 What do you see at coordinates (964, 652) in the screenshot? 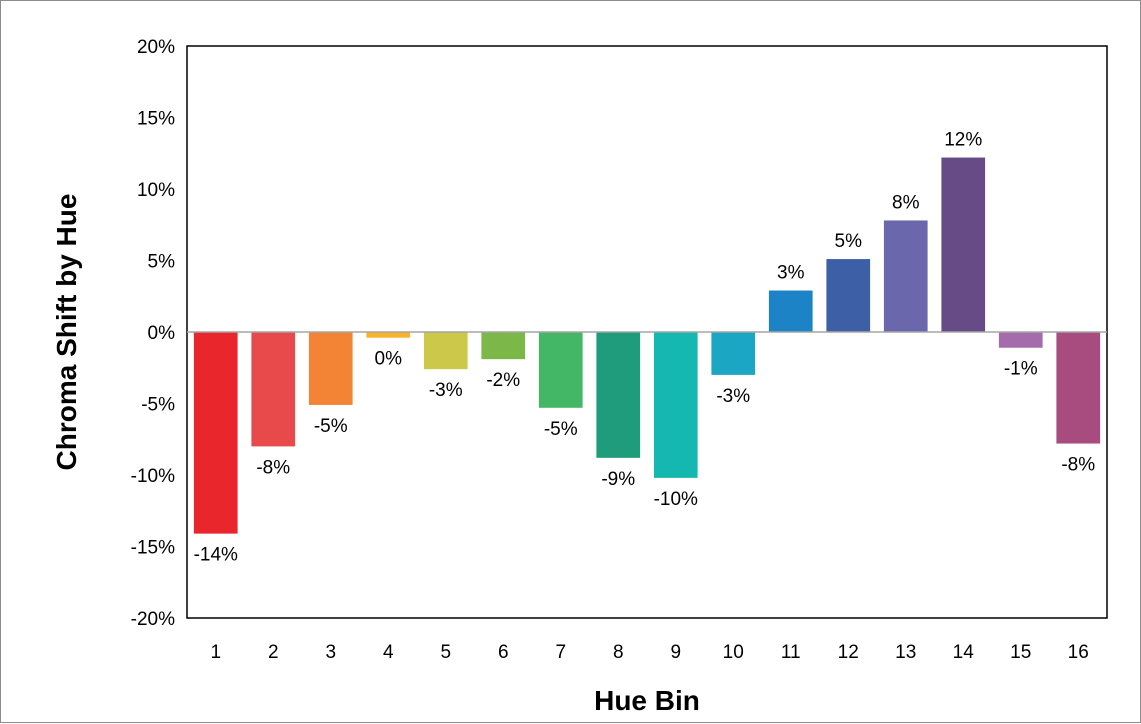
I see `x-tick-label: 14` at bounding box center [964, 652].